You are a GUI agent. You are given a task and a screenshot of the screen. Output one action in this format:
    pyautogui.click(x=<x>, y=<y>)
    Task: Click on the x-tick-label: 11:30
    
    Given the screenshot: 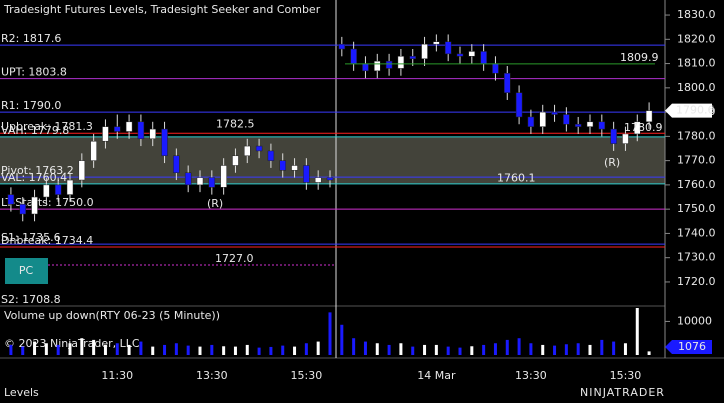 What is the action you would take?
    pyautogui.click(x=117, y=375)
    